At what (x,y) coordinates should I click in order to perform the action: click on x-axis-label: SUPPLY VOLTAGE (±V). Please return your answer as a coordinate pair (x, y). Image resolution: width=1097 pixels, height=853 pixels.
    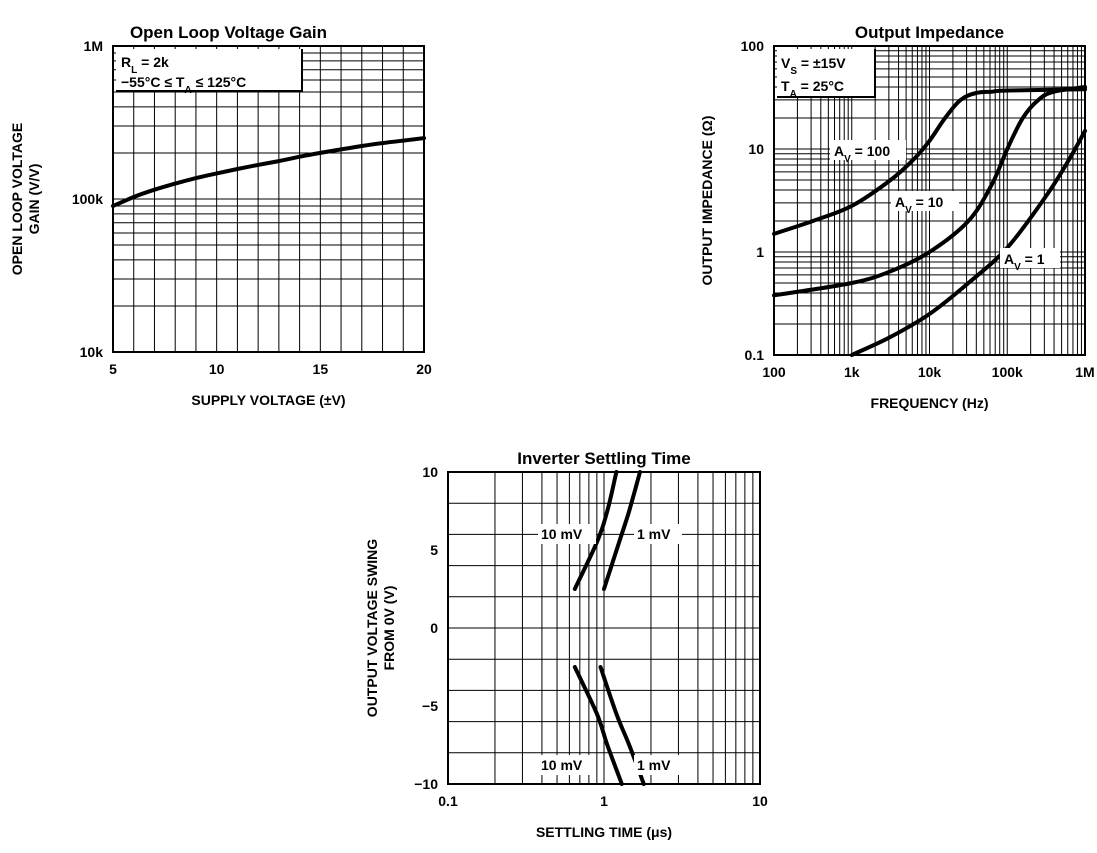
    Looking at the image, I should click on (268, 400).